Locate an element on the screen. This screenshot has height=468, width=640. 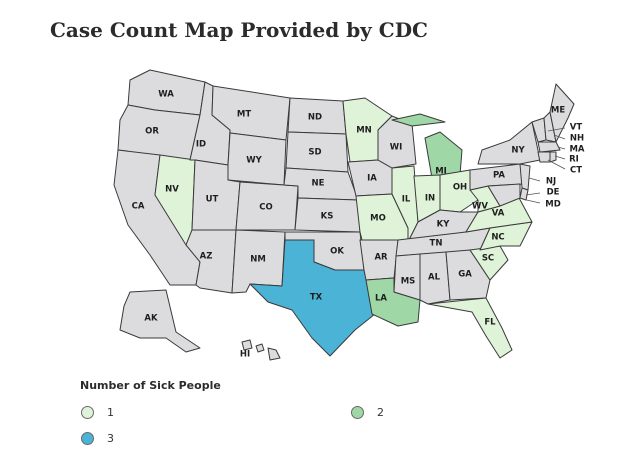
label-wi: WI is located at coordinates (396, 148).